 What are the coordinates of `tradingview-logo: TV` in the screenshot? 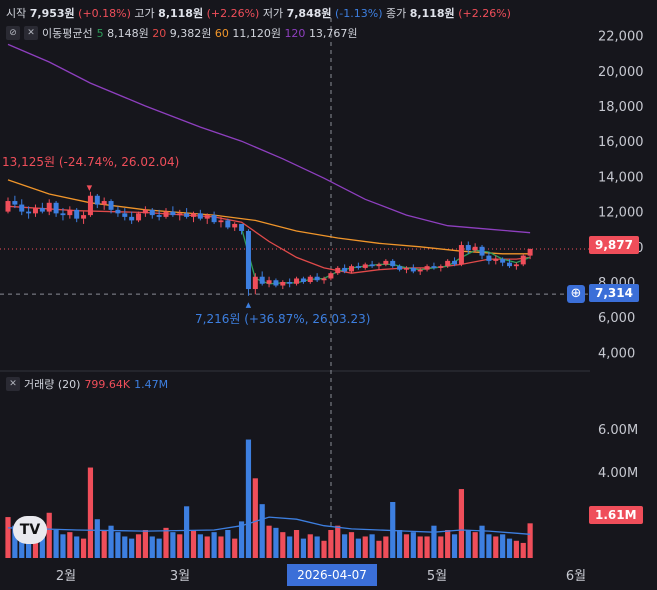 It's located at (30, 530).